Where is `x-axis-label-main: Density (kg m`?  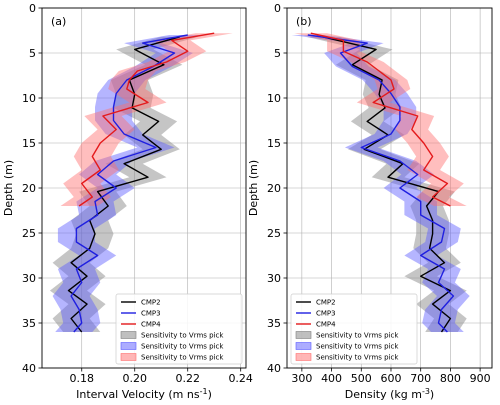
x-axis-label-main: Density (kg m is located at coordinates (383, 394).